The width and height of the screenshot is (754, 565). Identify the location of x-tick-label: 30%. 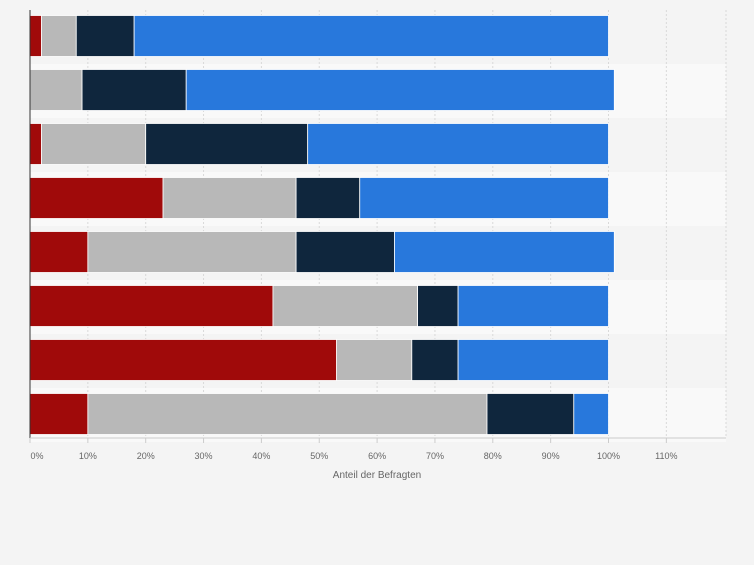
(204, 456).